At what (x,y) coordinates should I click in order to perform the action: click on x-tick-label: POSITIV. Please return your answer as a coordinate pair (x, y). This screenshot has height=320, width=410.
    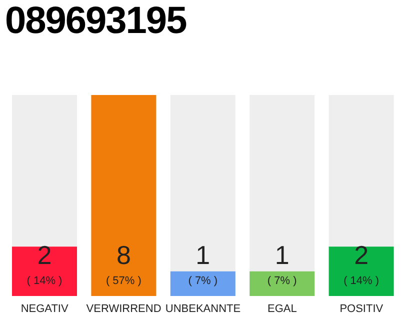
    Looking at the image, I should click on (362, 308).